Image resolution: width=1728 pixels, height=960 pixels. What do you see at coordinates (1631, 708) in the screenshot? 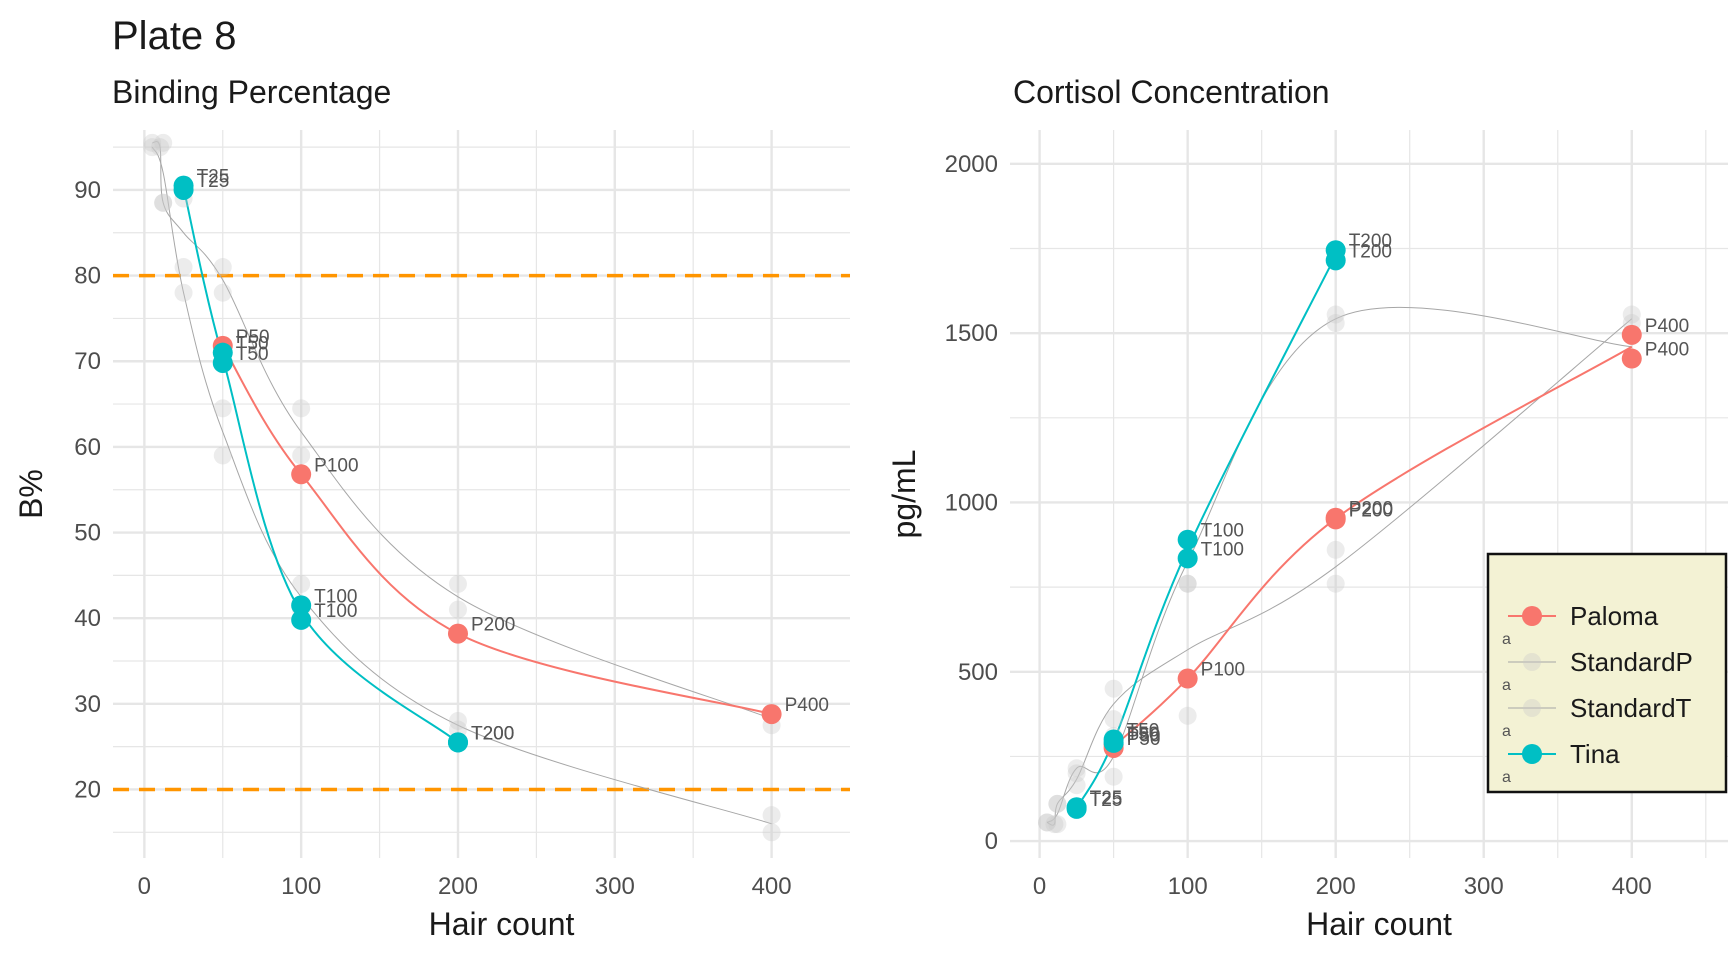
I see `legend-label: StandardT` at bounding box center [1631, 708].